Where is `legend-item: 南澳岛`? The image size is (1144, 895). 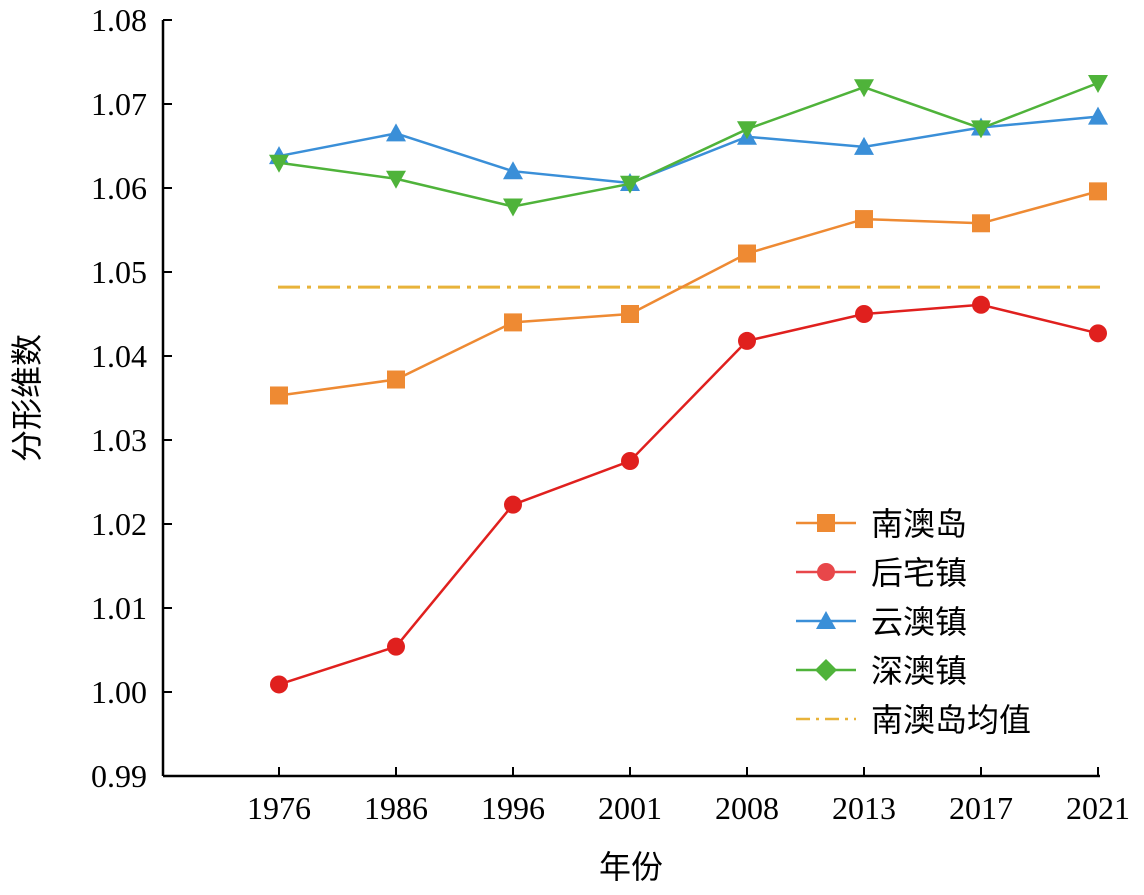
legend-item: 南澳岛 is located at coordinates (881, 524).